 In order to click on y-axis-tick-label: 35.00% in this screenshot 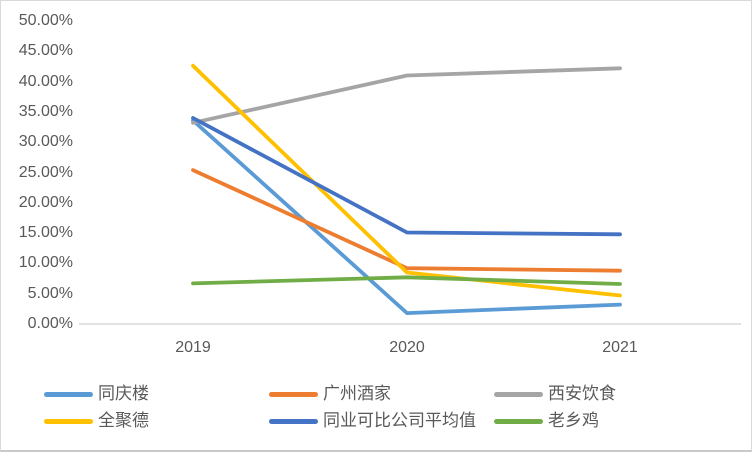, I will do `click(45, 111)`.